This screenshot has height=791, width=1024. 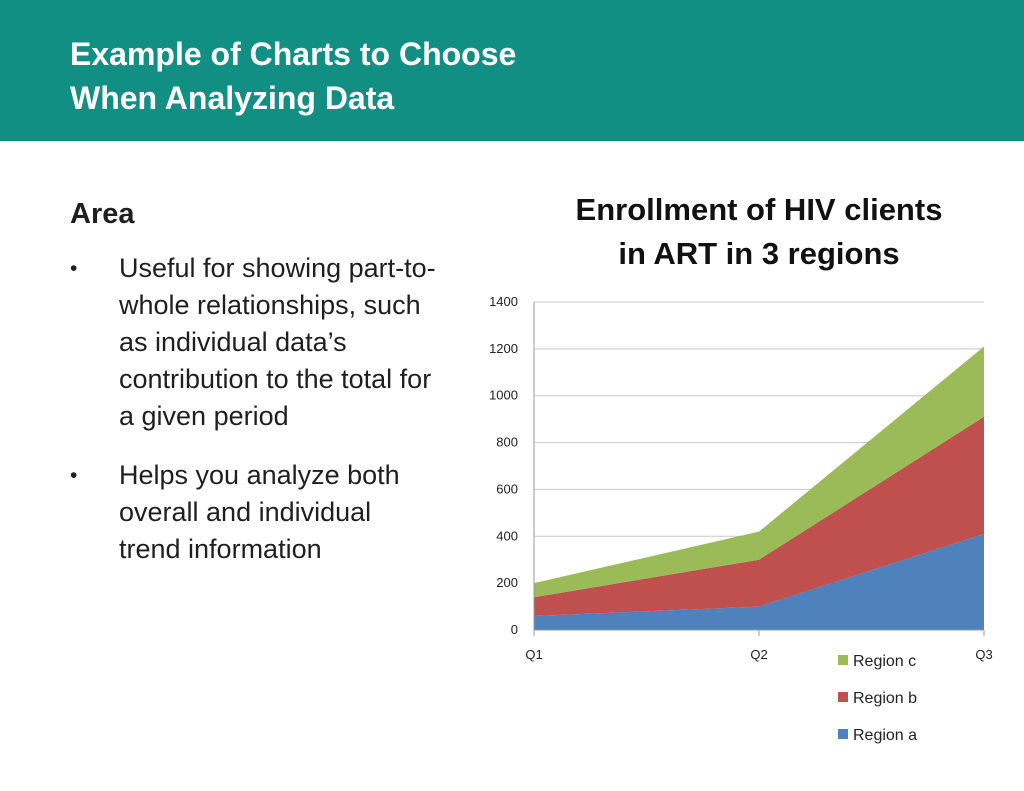 I want to click on y-tick-label: 800, so click(x=507, y=442).